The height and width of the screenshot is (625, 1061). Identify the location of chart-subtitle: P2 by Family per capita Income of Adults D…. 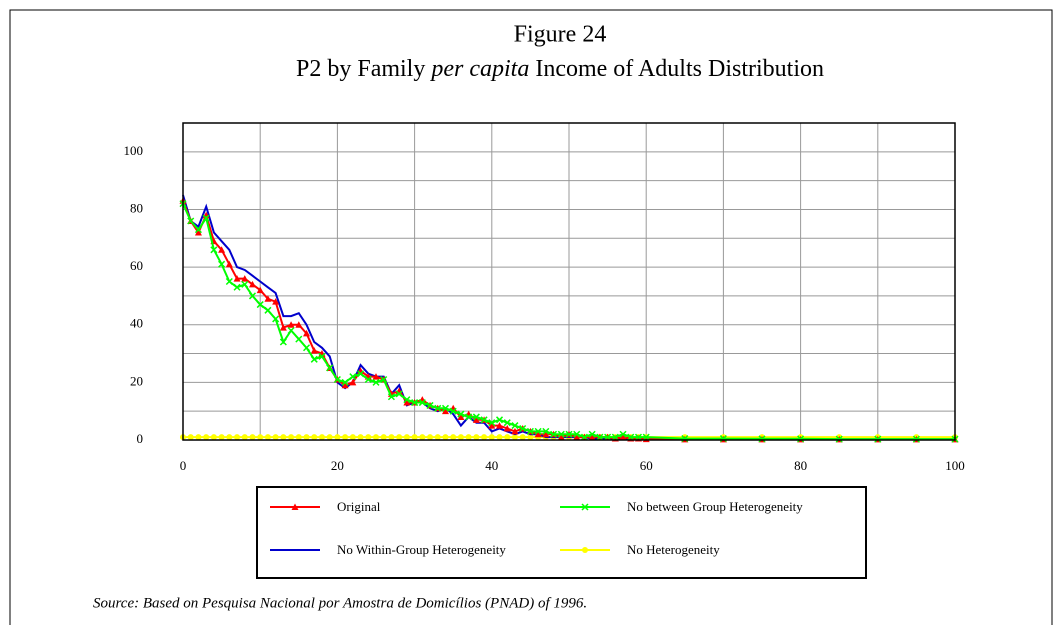
(560, 69).